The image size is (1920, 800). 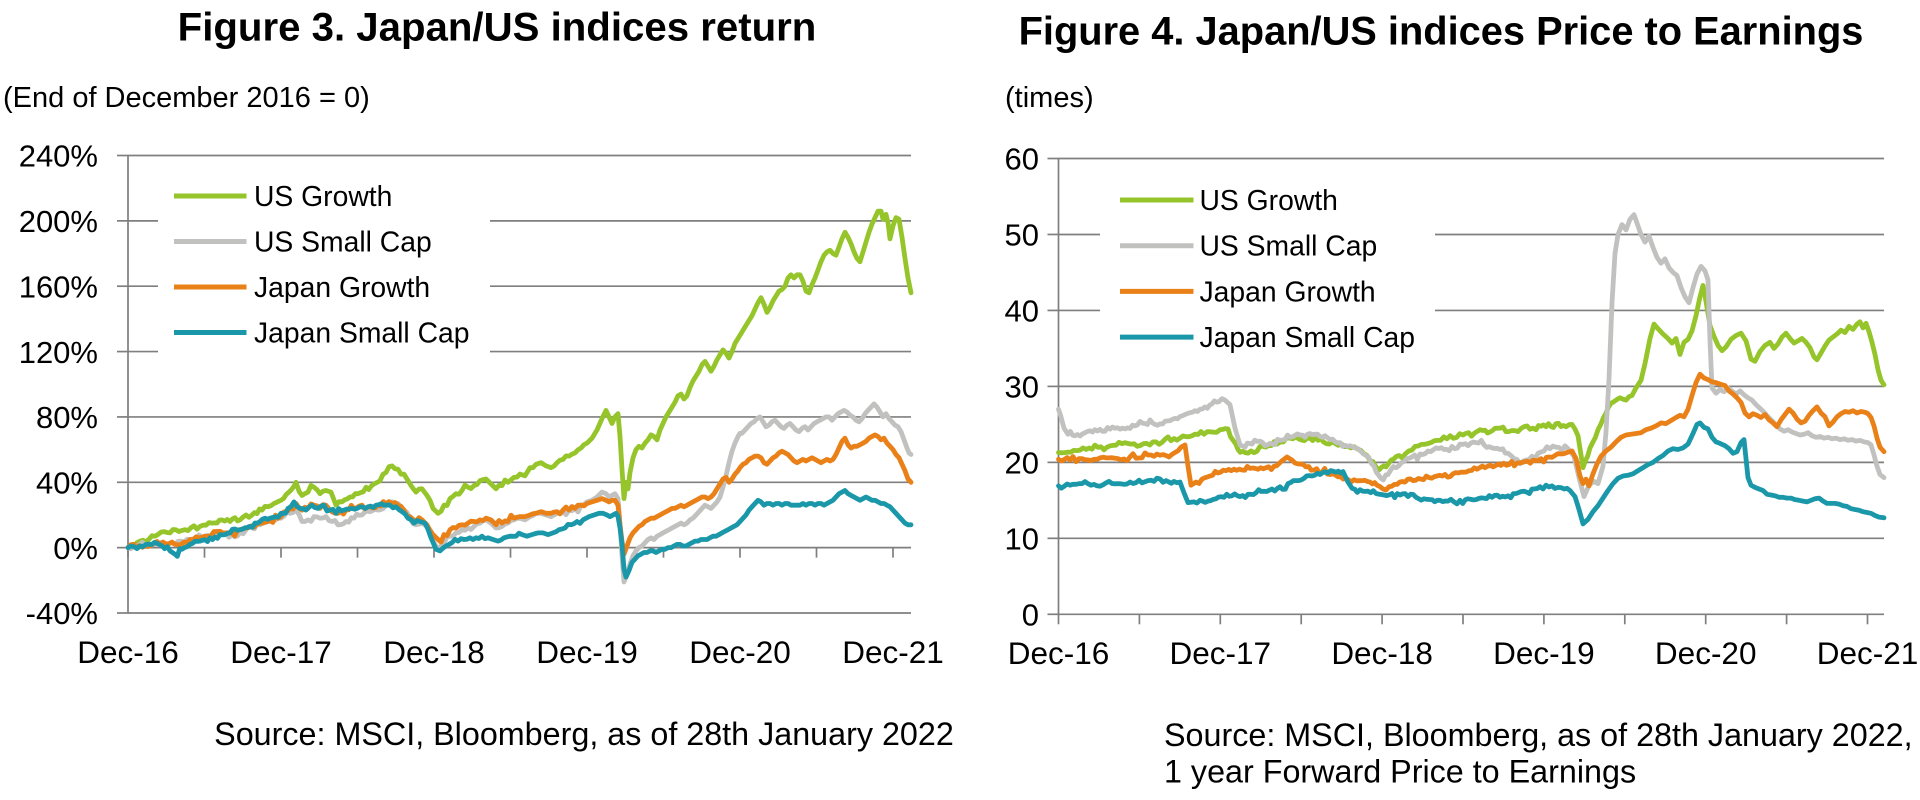 I want to click on svg-text: (times), so click(x=1049, y=98).